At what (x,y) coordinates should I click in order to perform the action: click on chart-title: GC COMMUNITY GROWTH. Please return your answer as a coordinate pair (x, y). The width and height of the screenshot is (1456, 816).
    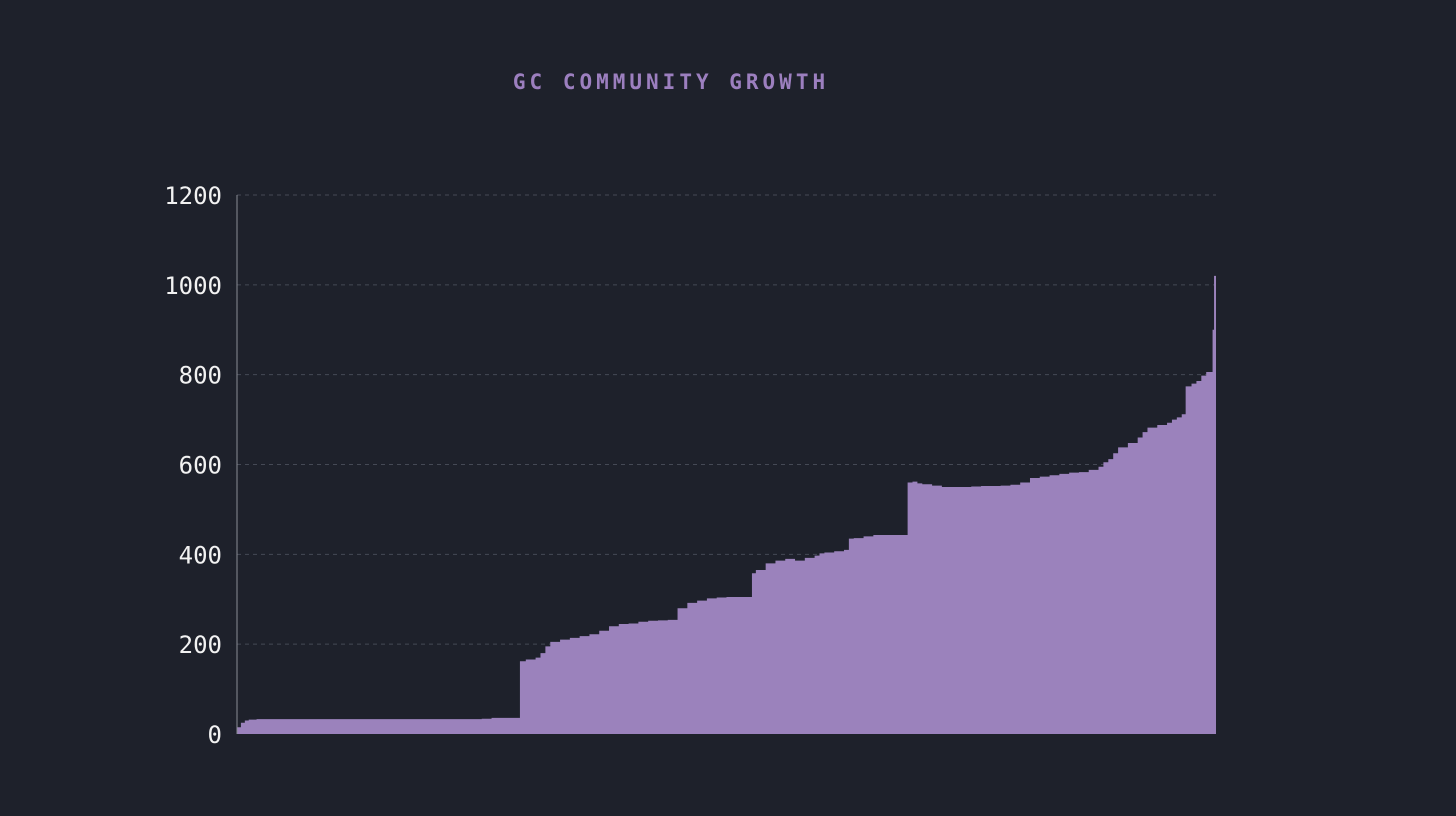
    Looking at the image, I should click on (671, 82).